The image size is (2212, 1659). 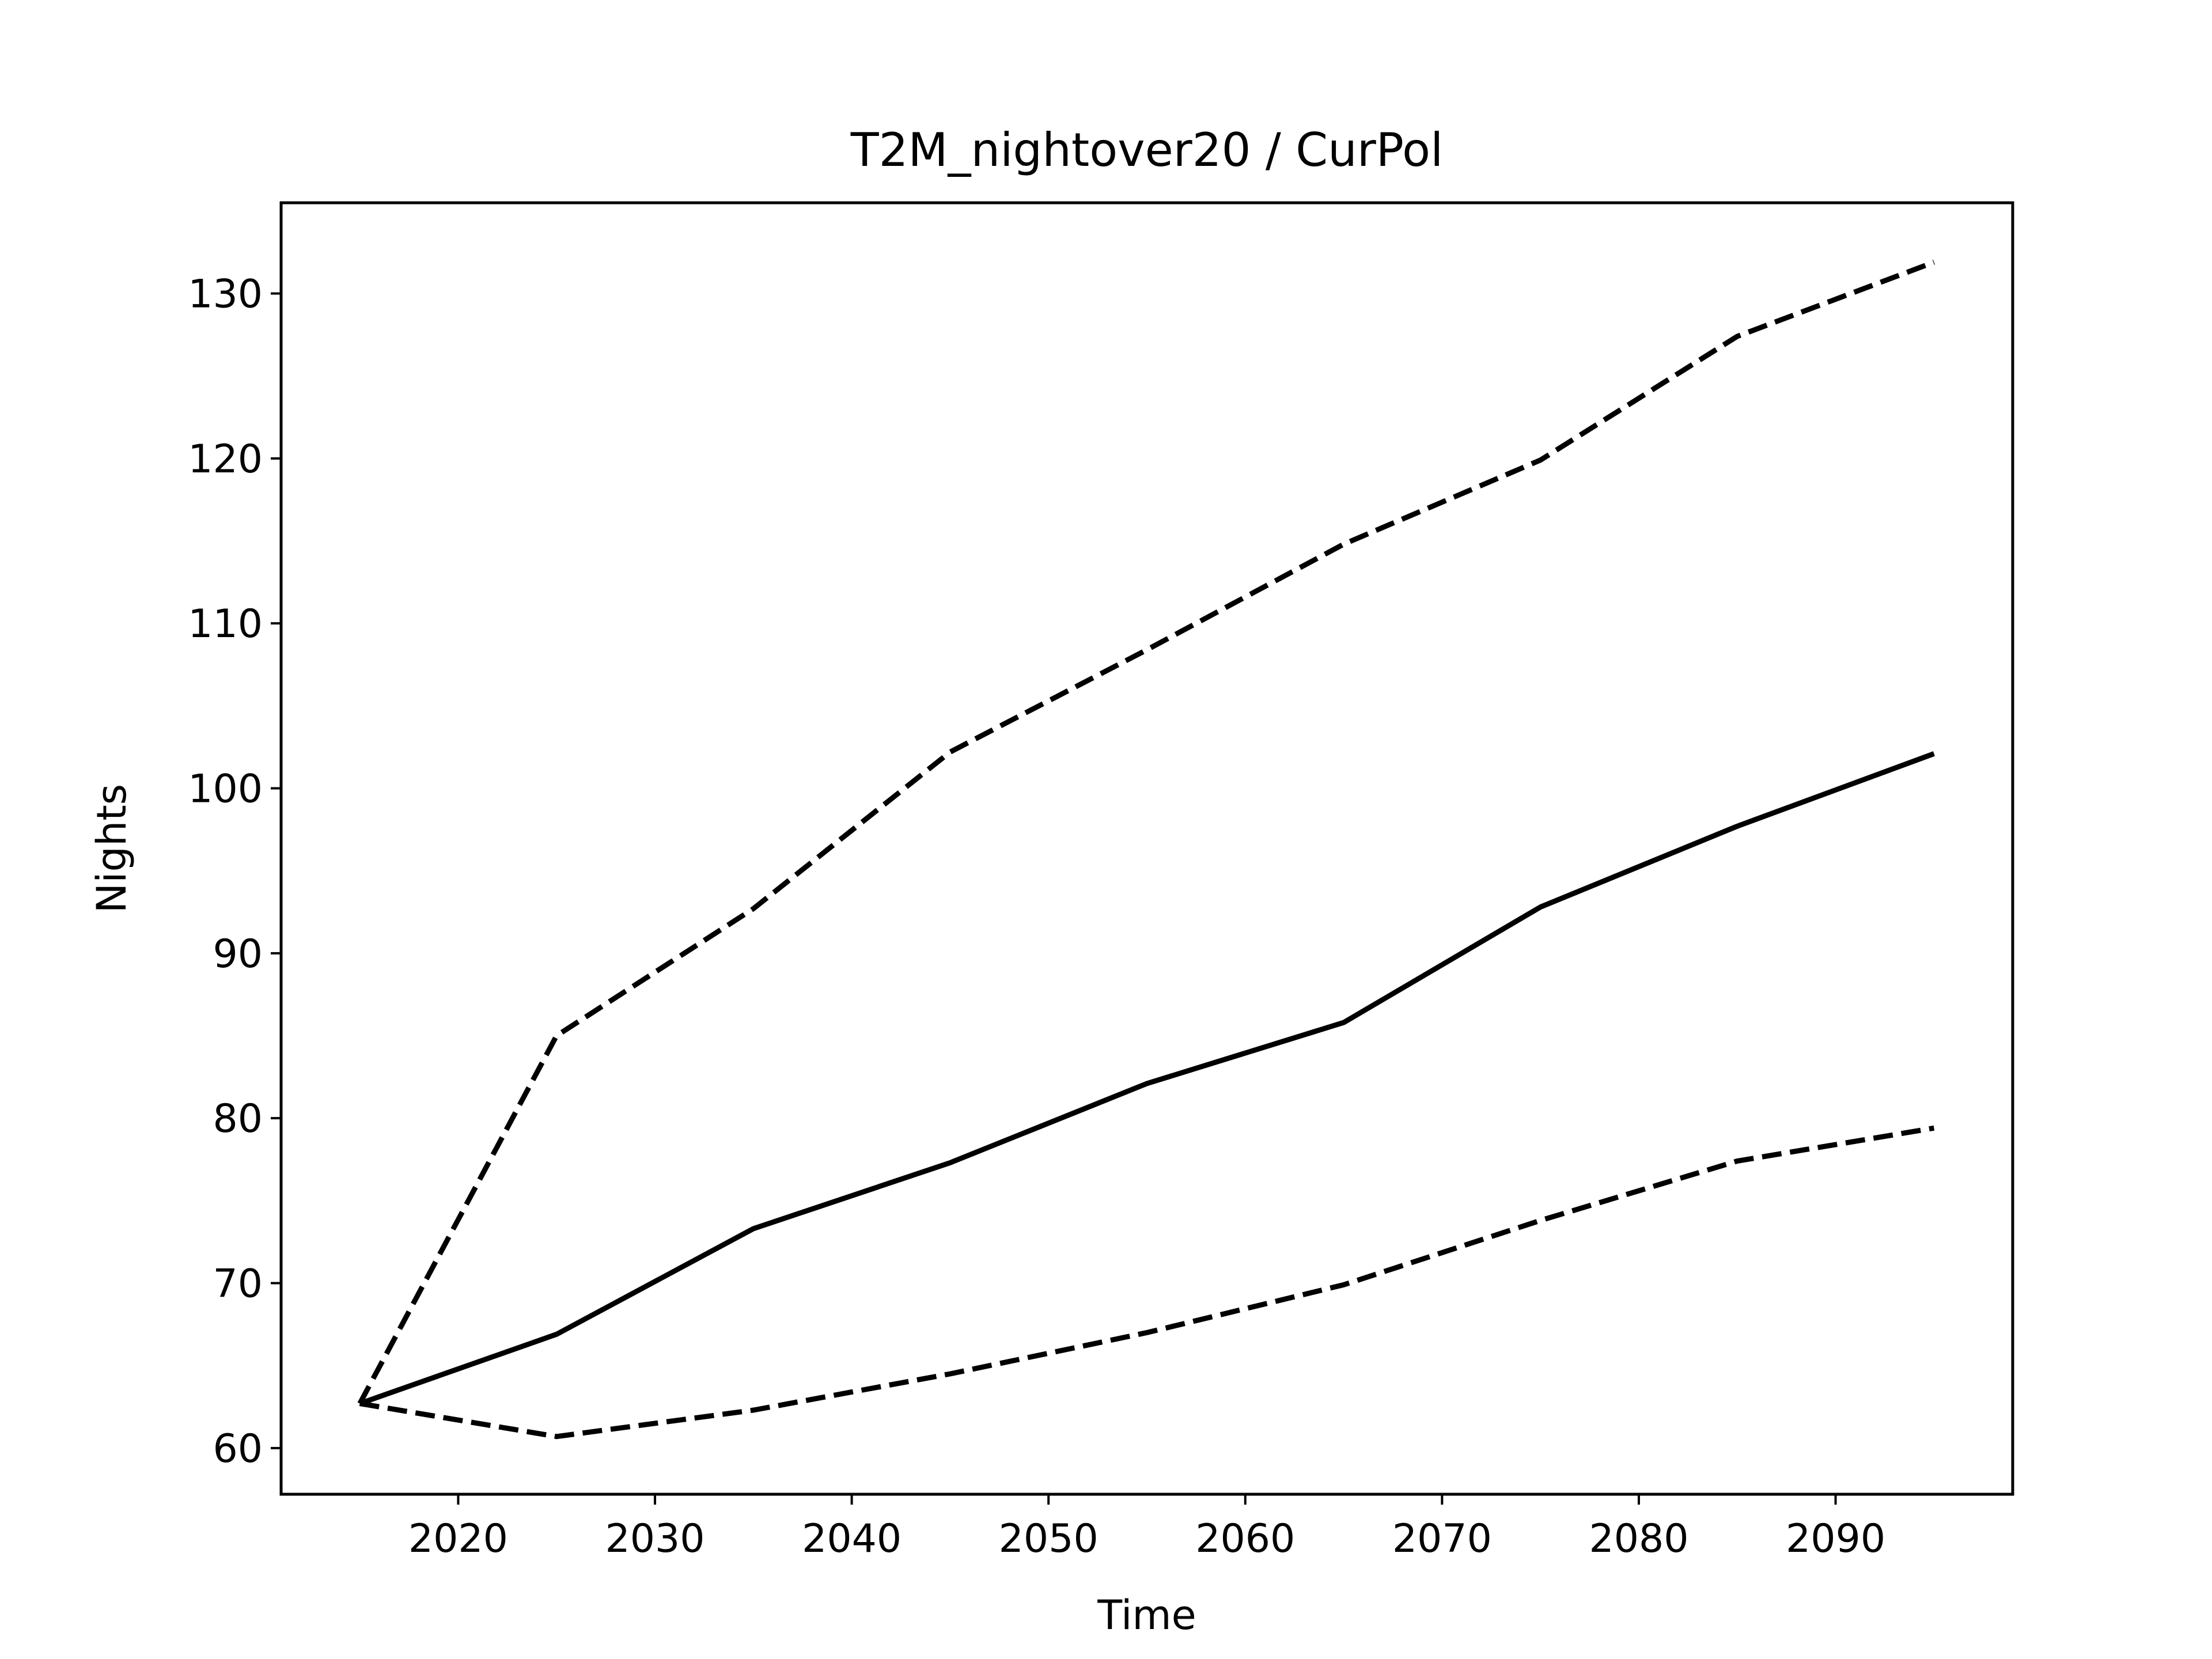 I want to click on series-line-3-dashed, so click(x=1147, y=1282).